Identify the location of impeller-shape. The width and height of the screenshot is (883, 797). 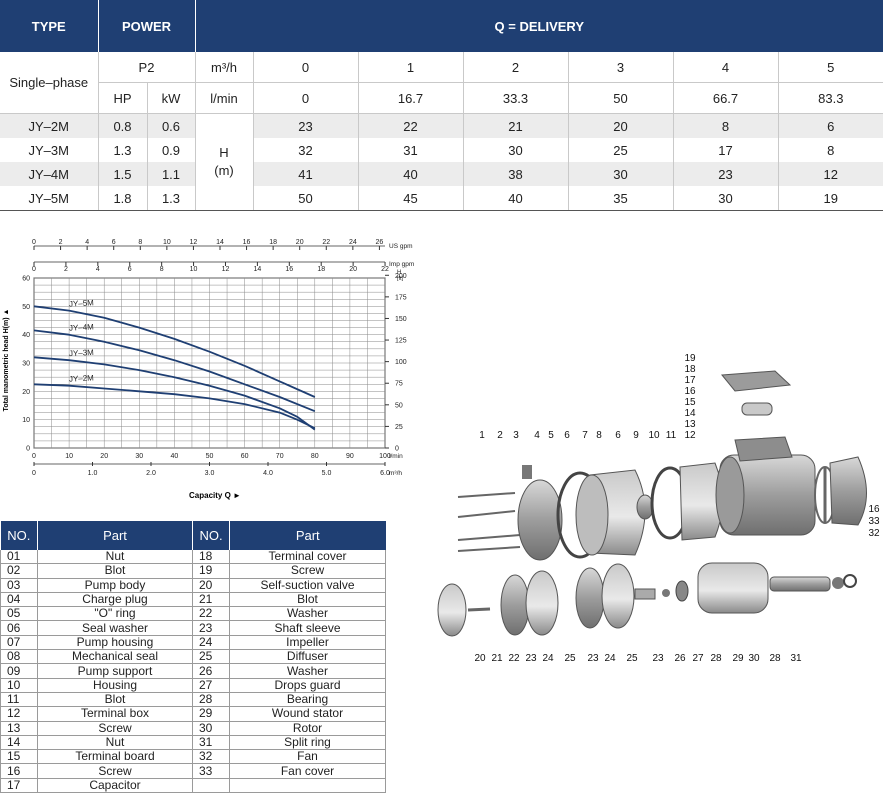
(515, 605).